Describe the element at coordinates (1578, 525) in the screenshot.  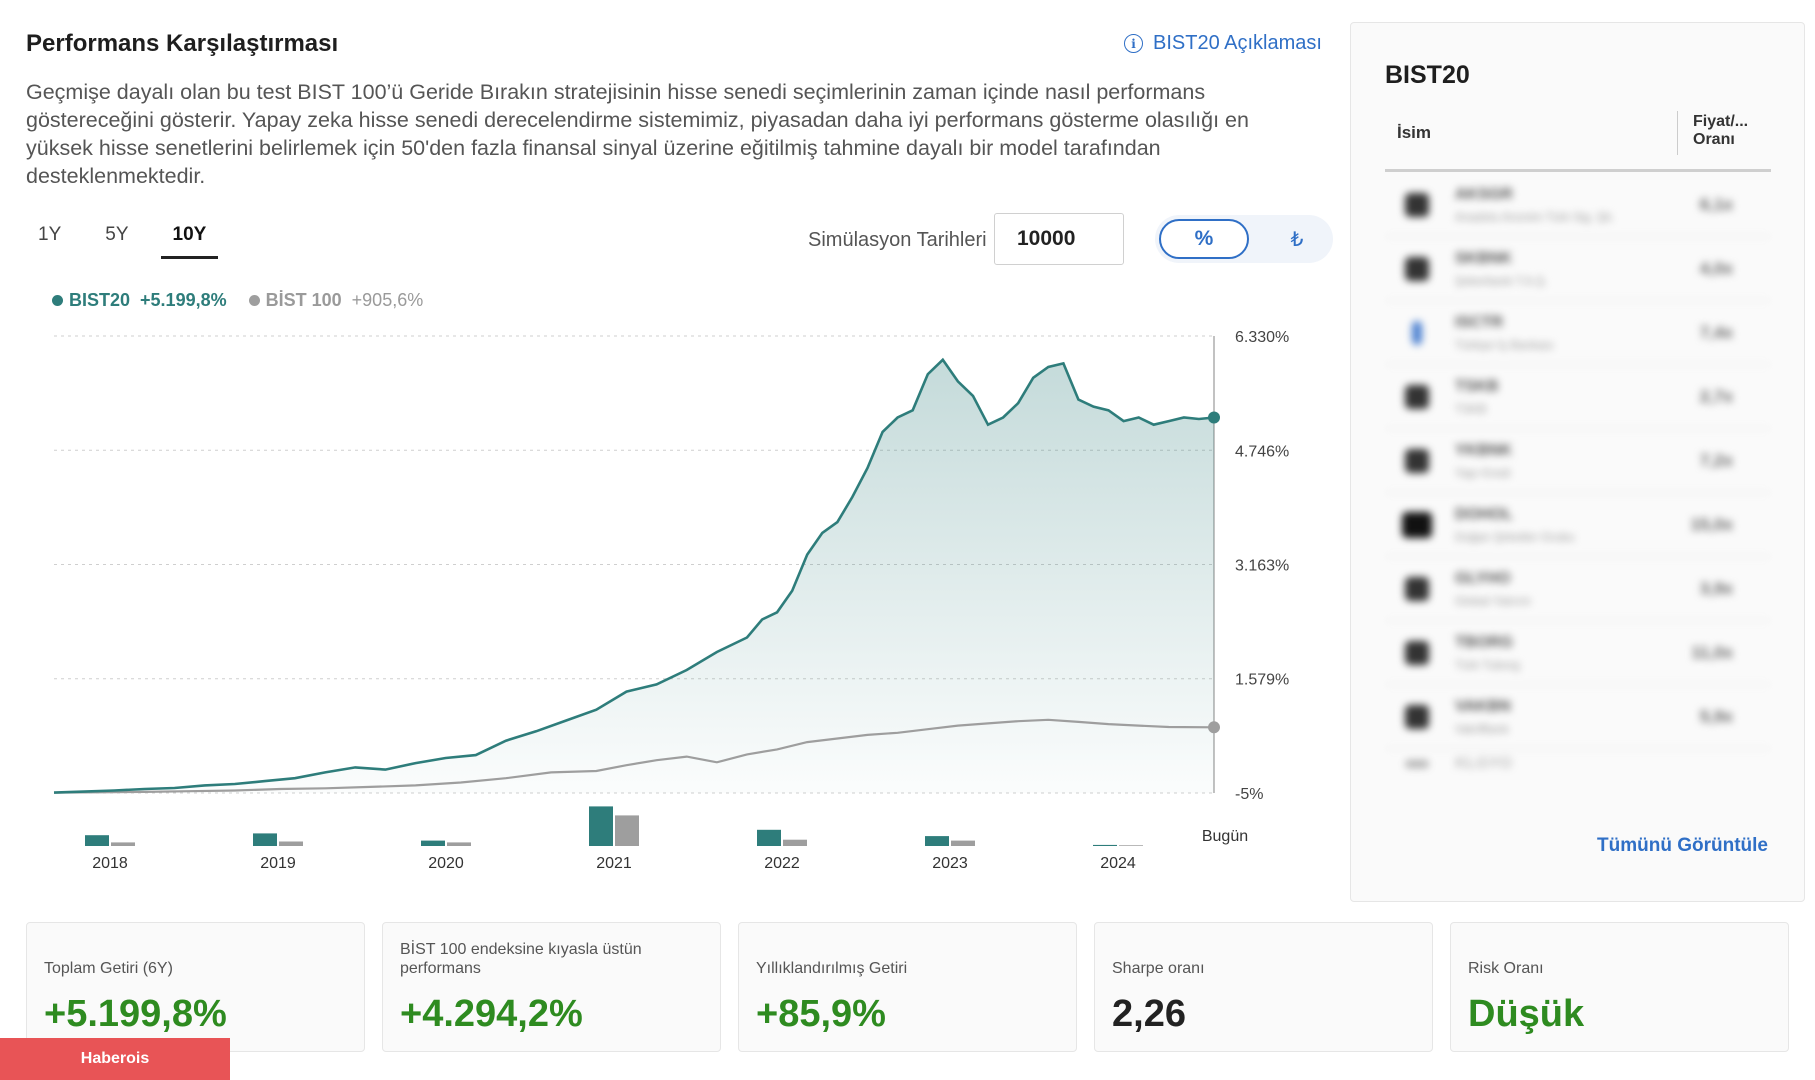
I see `table-row: DOHOL Doğan Şirketler Grubu 15,0x` at that location.